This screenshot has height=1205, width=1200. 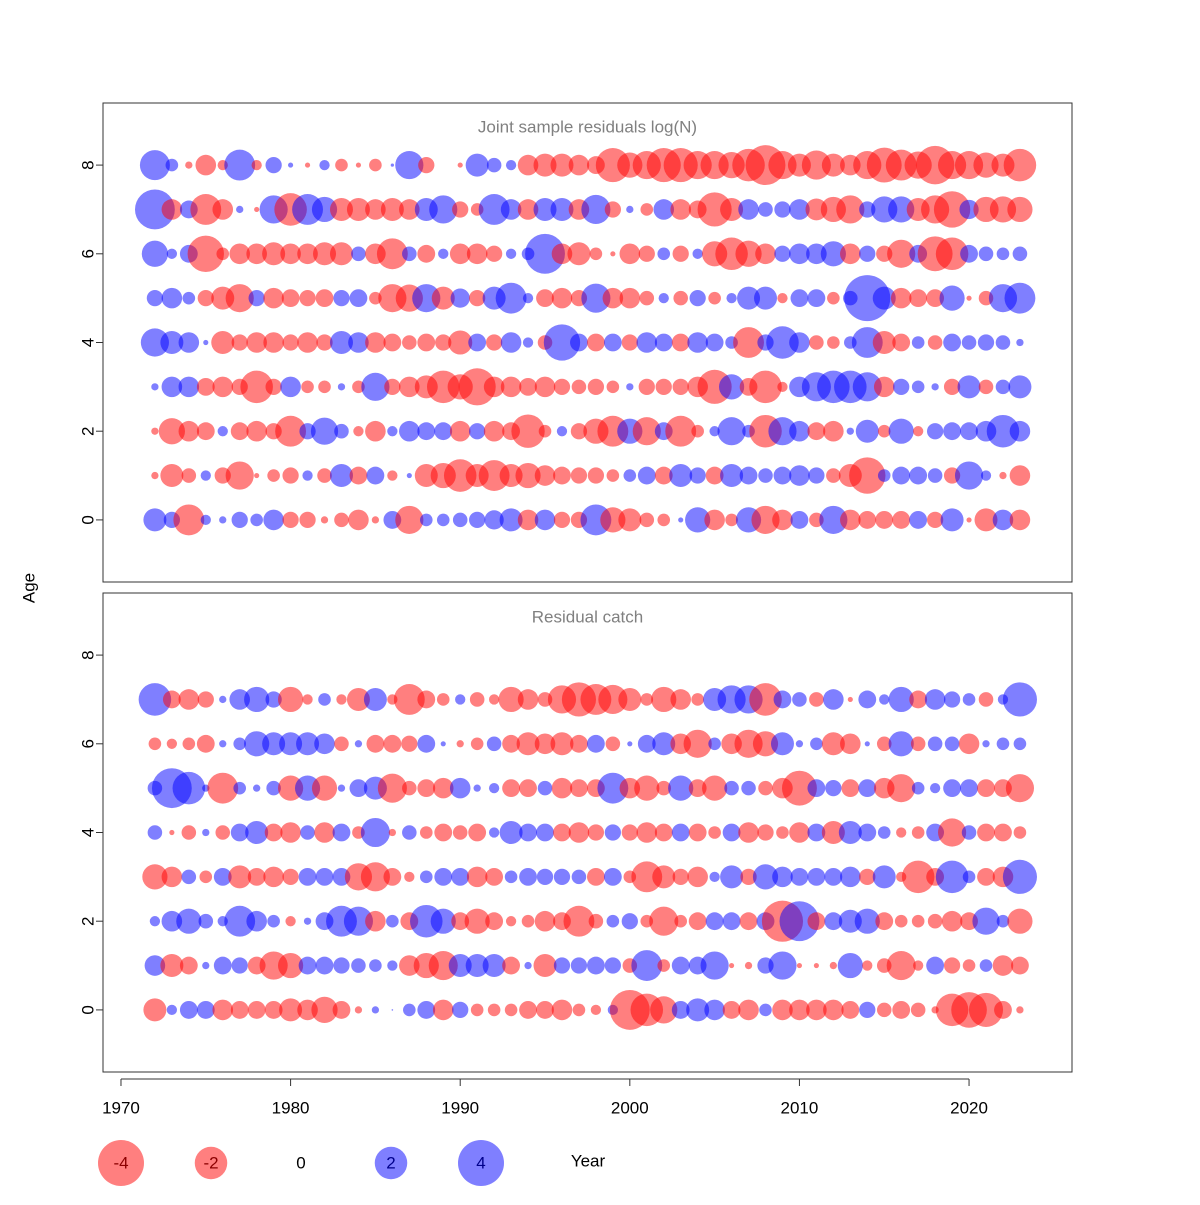 I want to click on x-tick-label: 2000, so click(x=630, y=1107).